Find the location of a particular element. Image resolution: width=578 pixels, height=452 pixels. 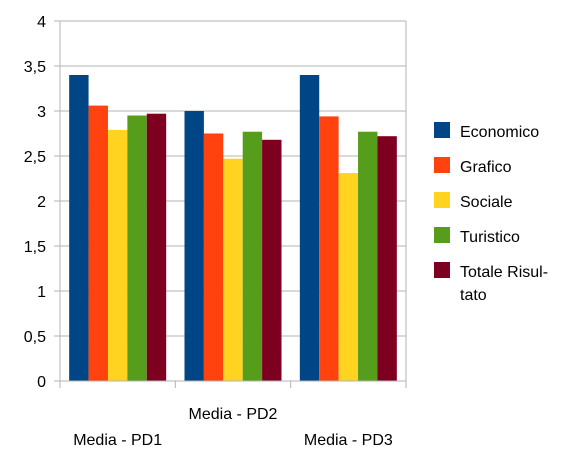

y-tick-label: 2,5 is located at coordinates (35, 157).